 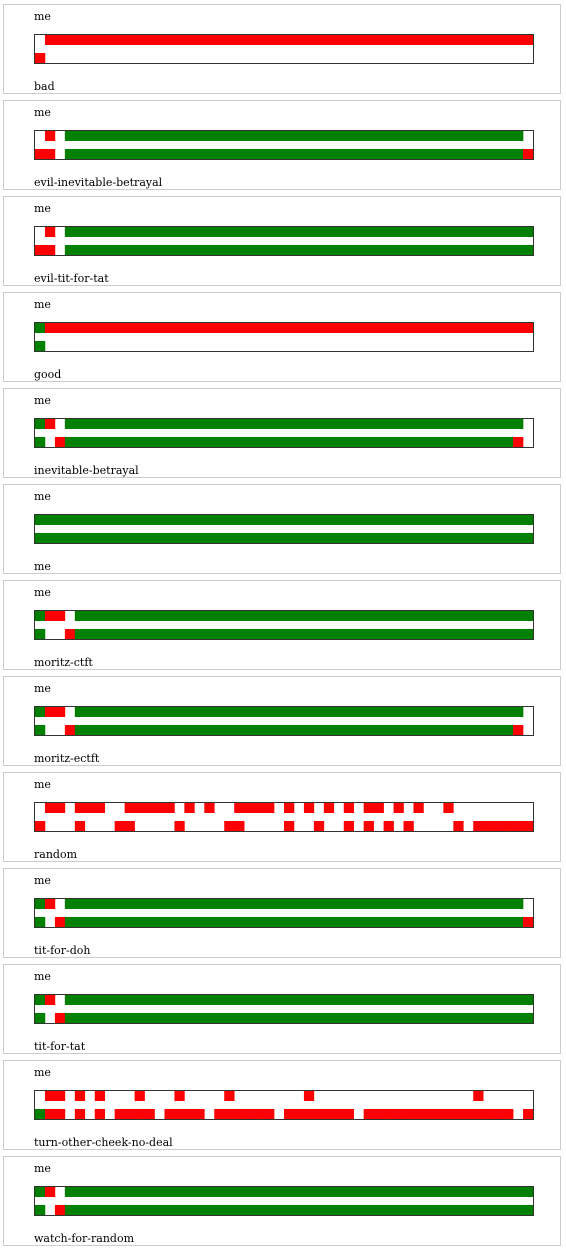 I want to click on matchup-panel: me bad, so click(x=282, y=49).